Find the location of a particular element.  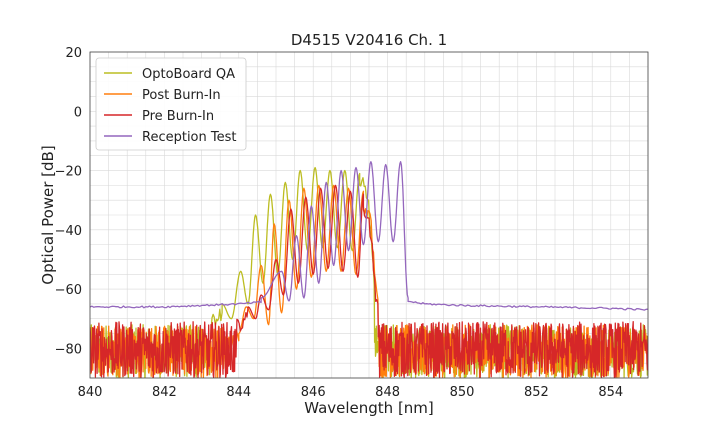

legend-label: Pre Burn-In is located at coordinates (178, 116).